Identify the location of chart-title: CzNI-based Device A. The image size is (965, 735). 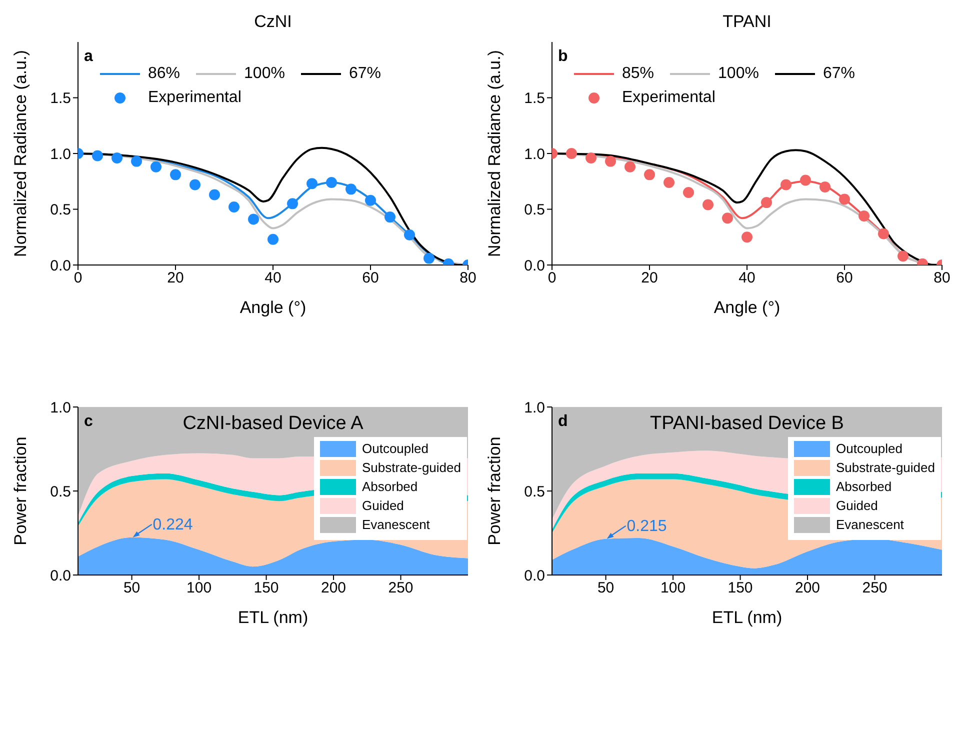
(273, 423).